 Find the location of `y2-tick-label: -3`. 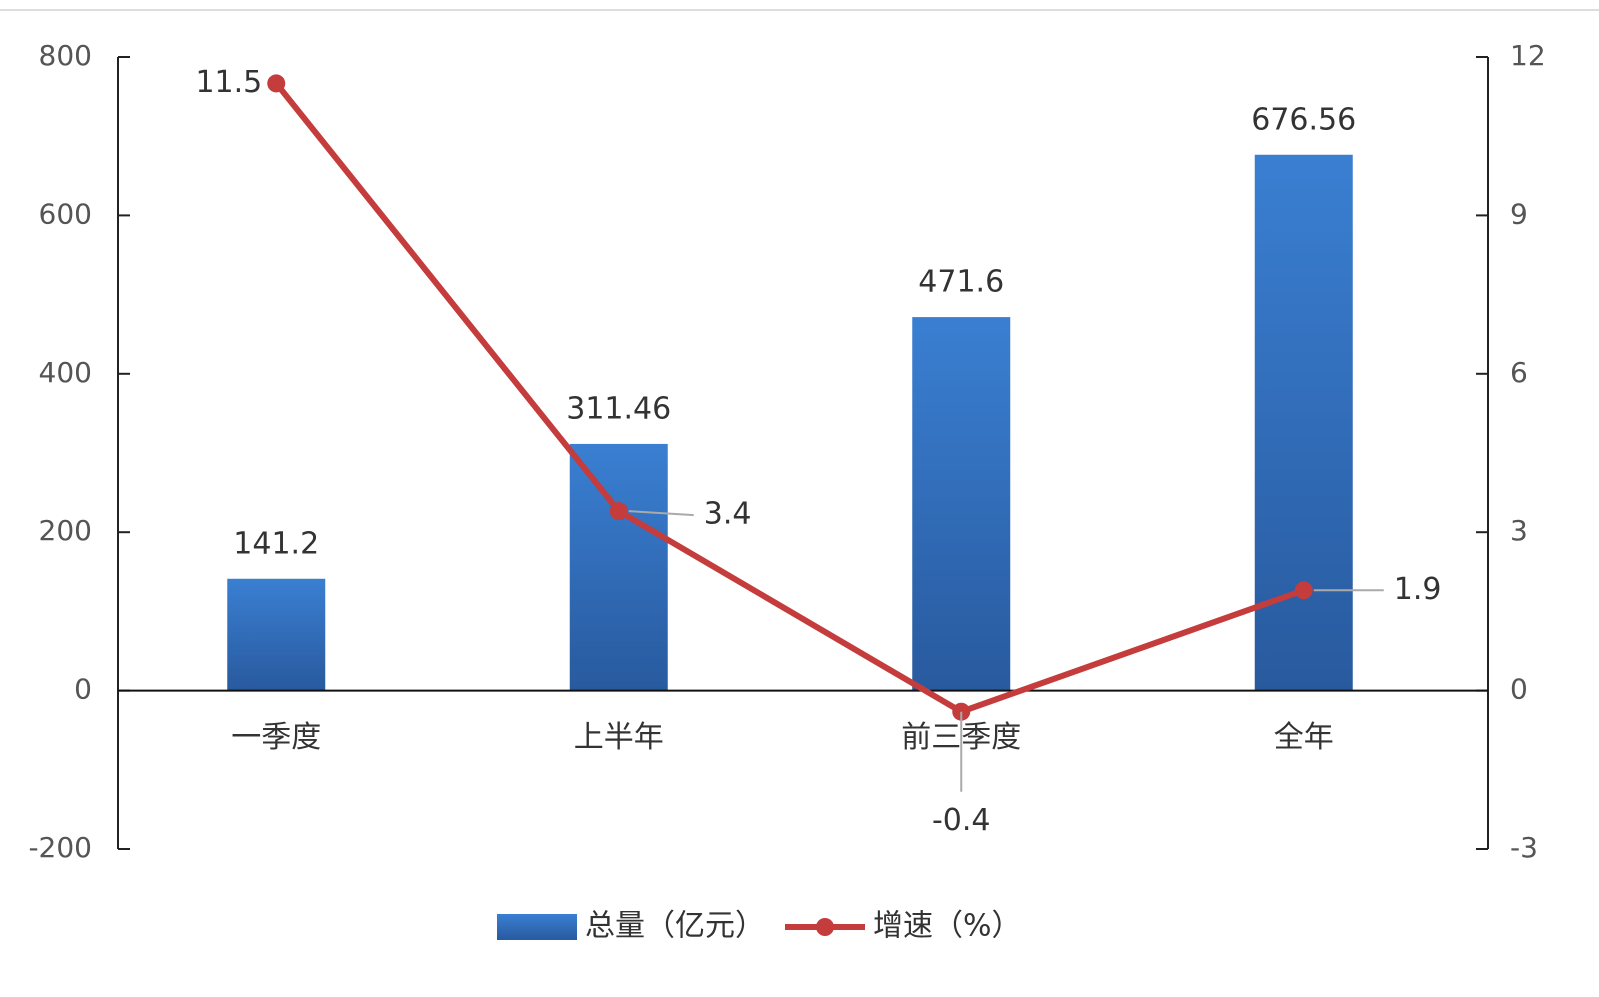

y2-tick-label: -3 is located at coordinates (1524, 847).